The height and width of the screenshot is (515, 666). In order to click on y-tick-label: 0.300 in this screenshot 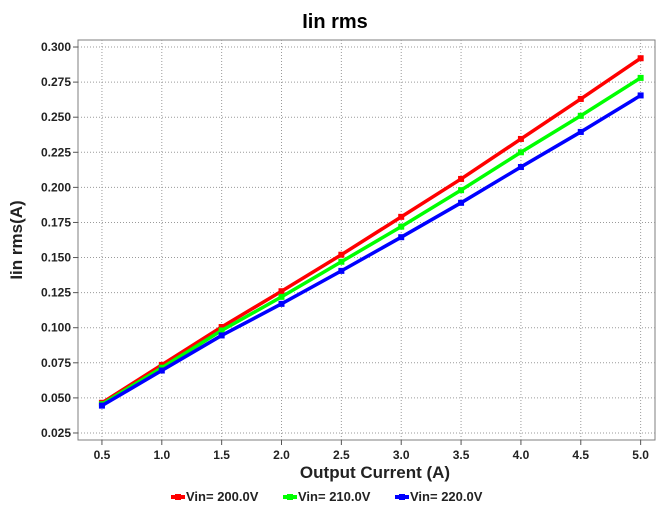, I will do `click(56, 47)`.